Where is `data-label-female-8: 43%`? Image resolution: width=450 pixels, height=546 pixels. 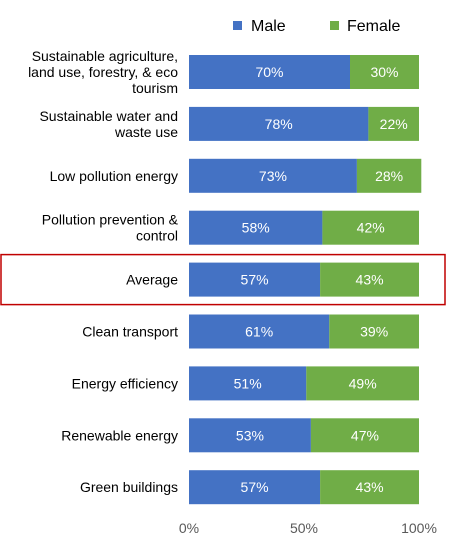 data-label-female-8: 43% is located at coordinates (370, 487).